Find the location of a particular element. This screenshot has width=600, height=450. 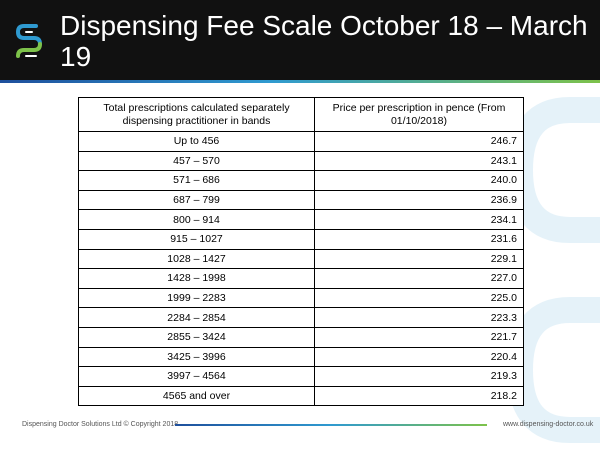

band-cell: 2855 – 3424 is located at coordinates (196, 337).